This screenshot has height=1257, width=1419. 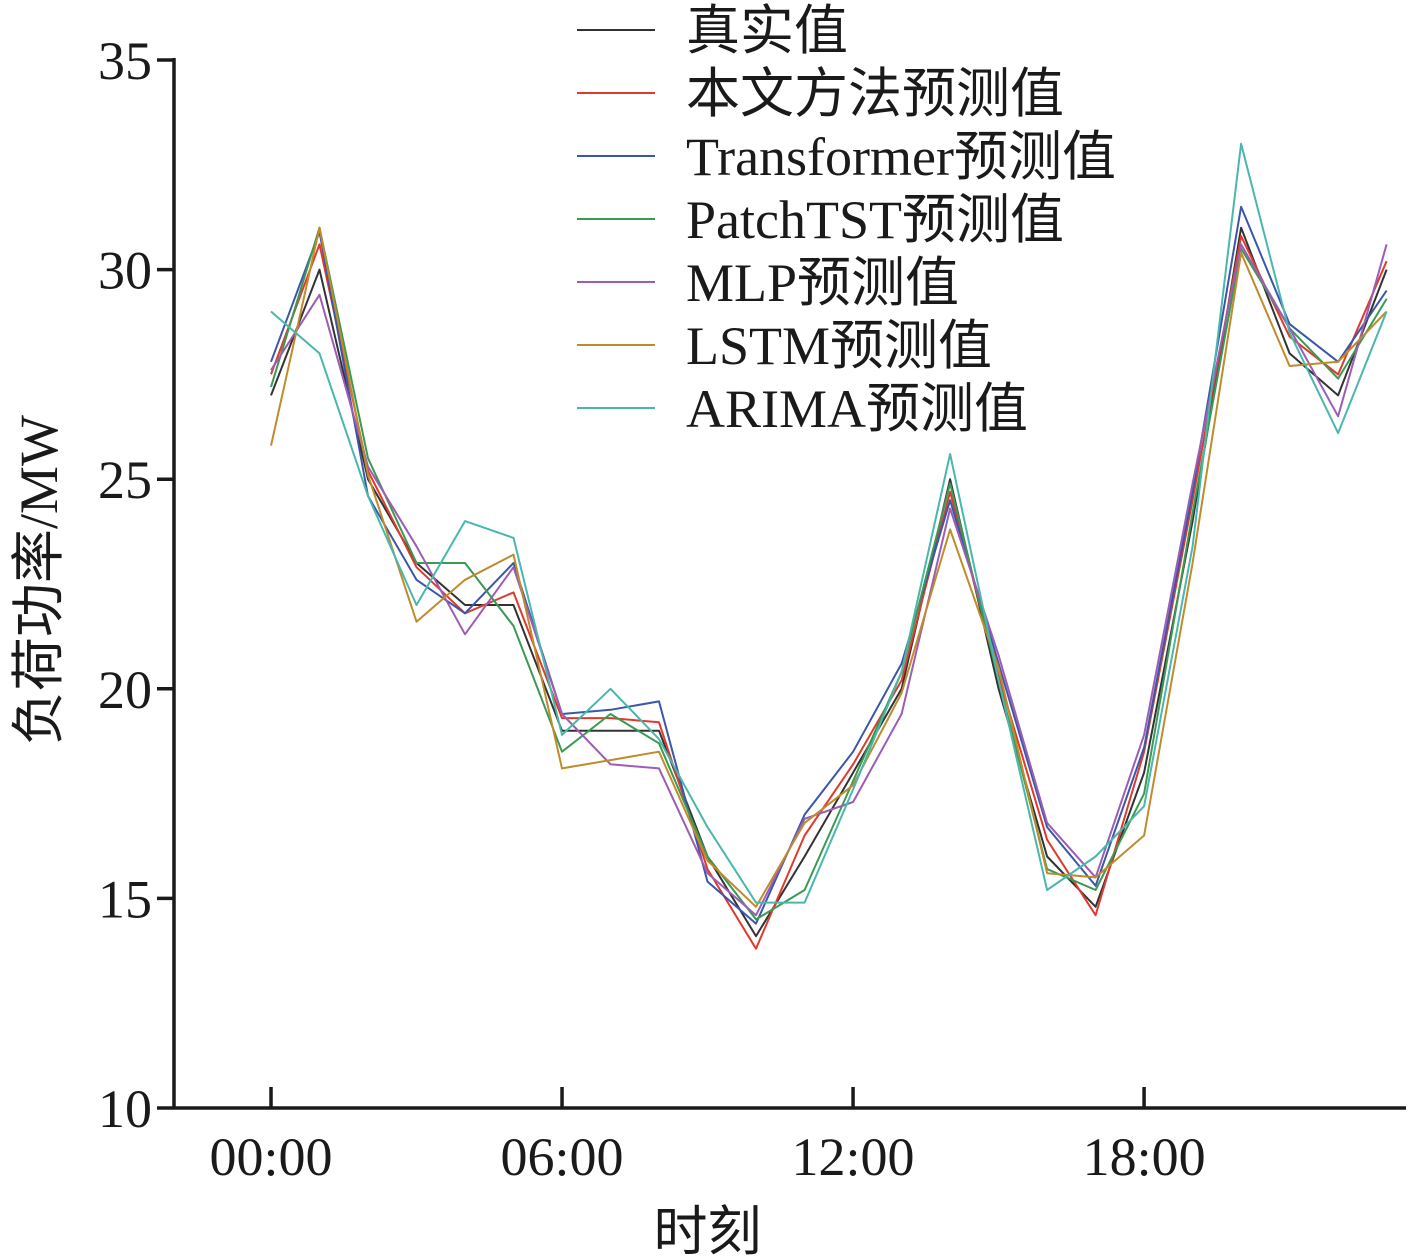 What do you see at coordinates (125, 480) in the screenshot?
I see `y-tick-label: 25` at bounding box center [125, 480].